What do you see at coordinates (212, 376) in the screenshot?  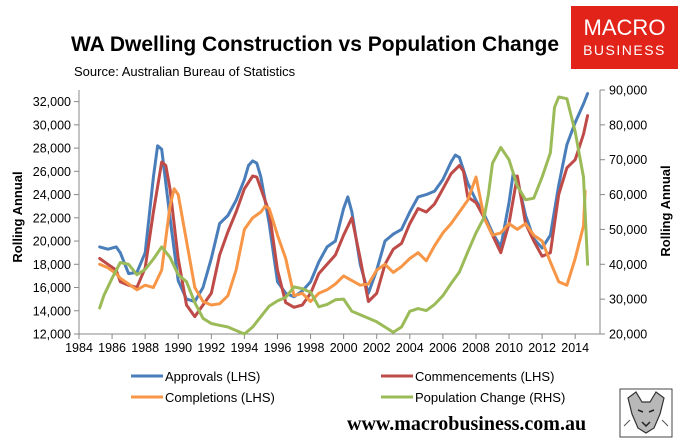 I see `legend-label-approvals: Approvals (LHS)` at bounding box center [212, 376].